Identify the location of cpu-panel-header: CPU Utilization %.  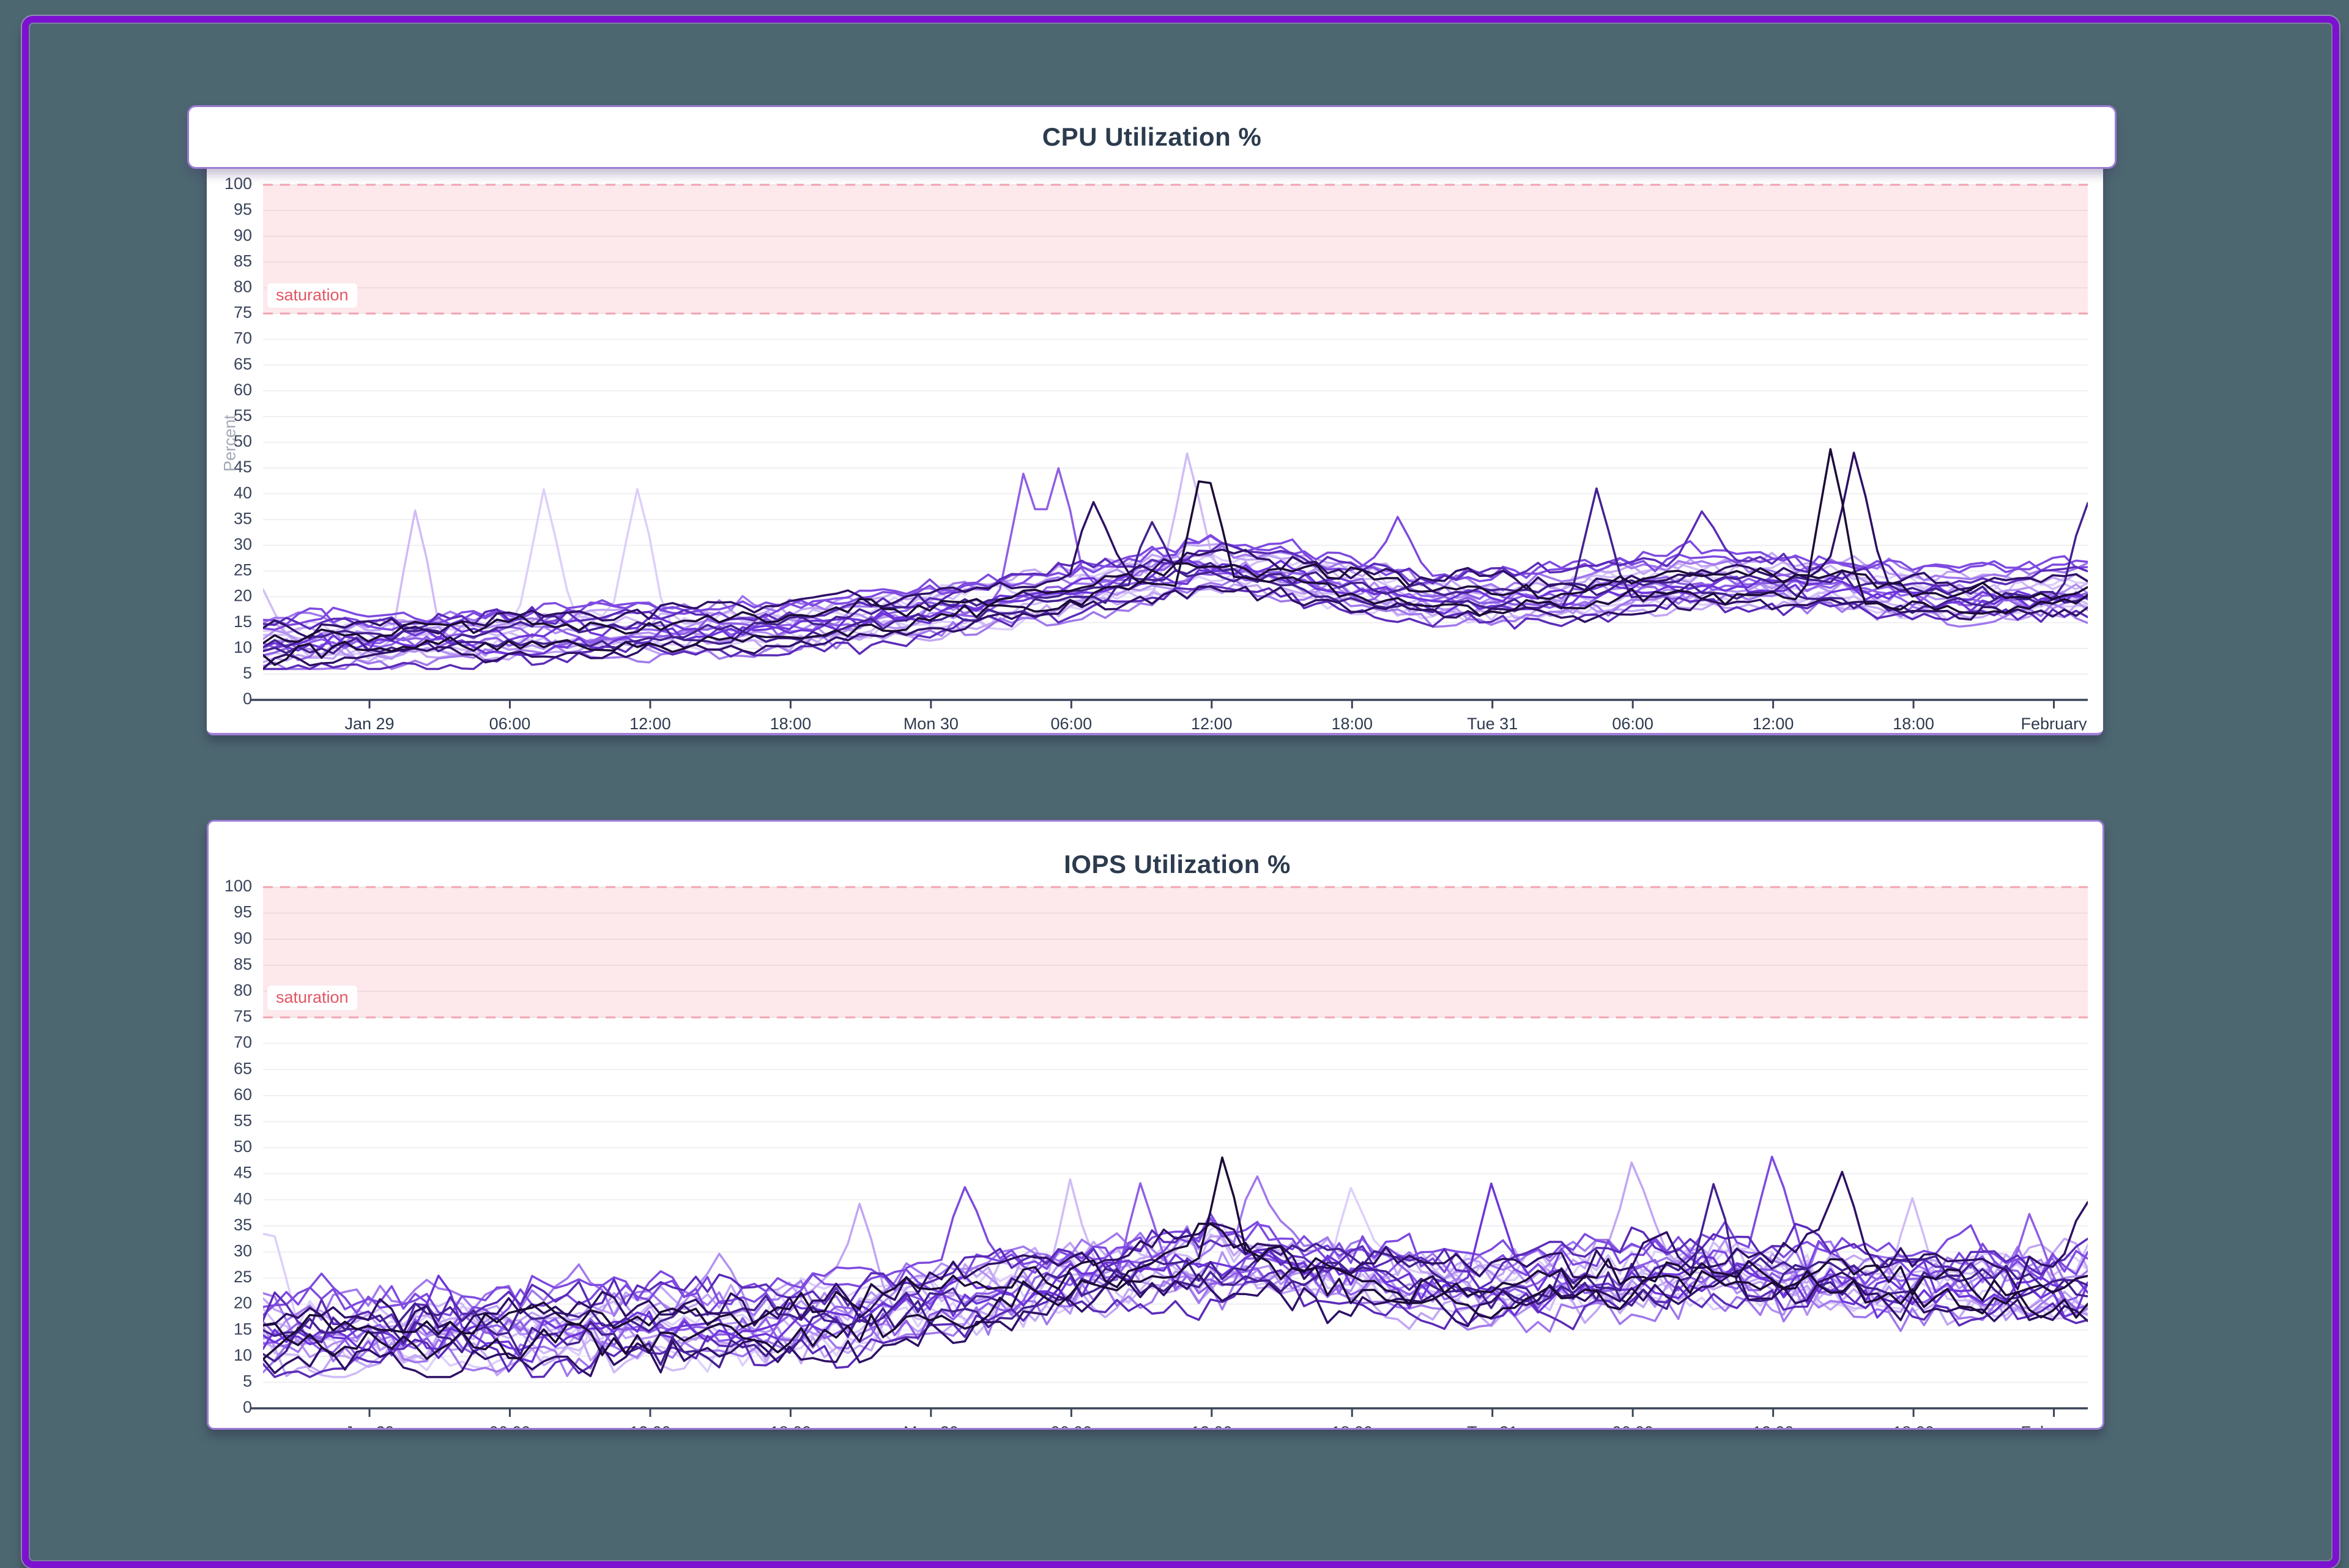
(1152, 137).